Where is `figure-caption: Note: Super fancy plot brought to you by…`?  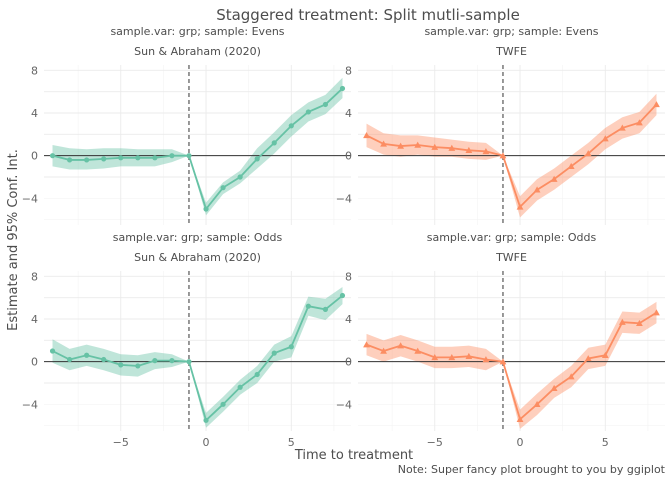 figure-caption: Note: Super fancy plot brought to you by… is located at coordinates (532, 469).